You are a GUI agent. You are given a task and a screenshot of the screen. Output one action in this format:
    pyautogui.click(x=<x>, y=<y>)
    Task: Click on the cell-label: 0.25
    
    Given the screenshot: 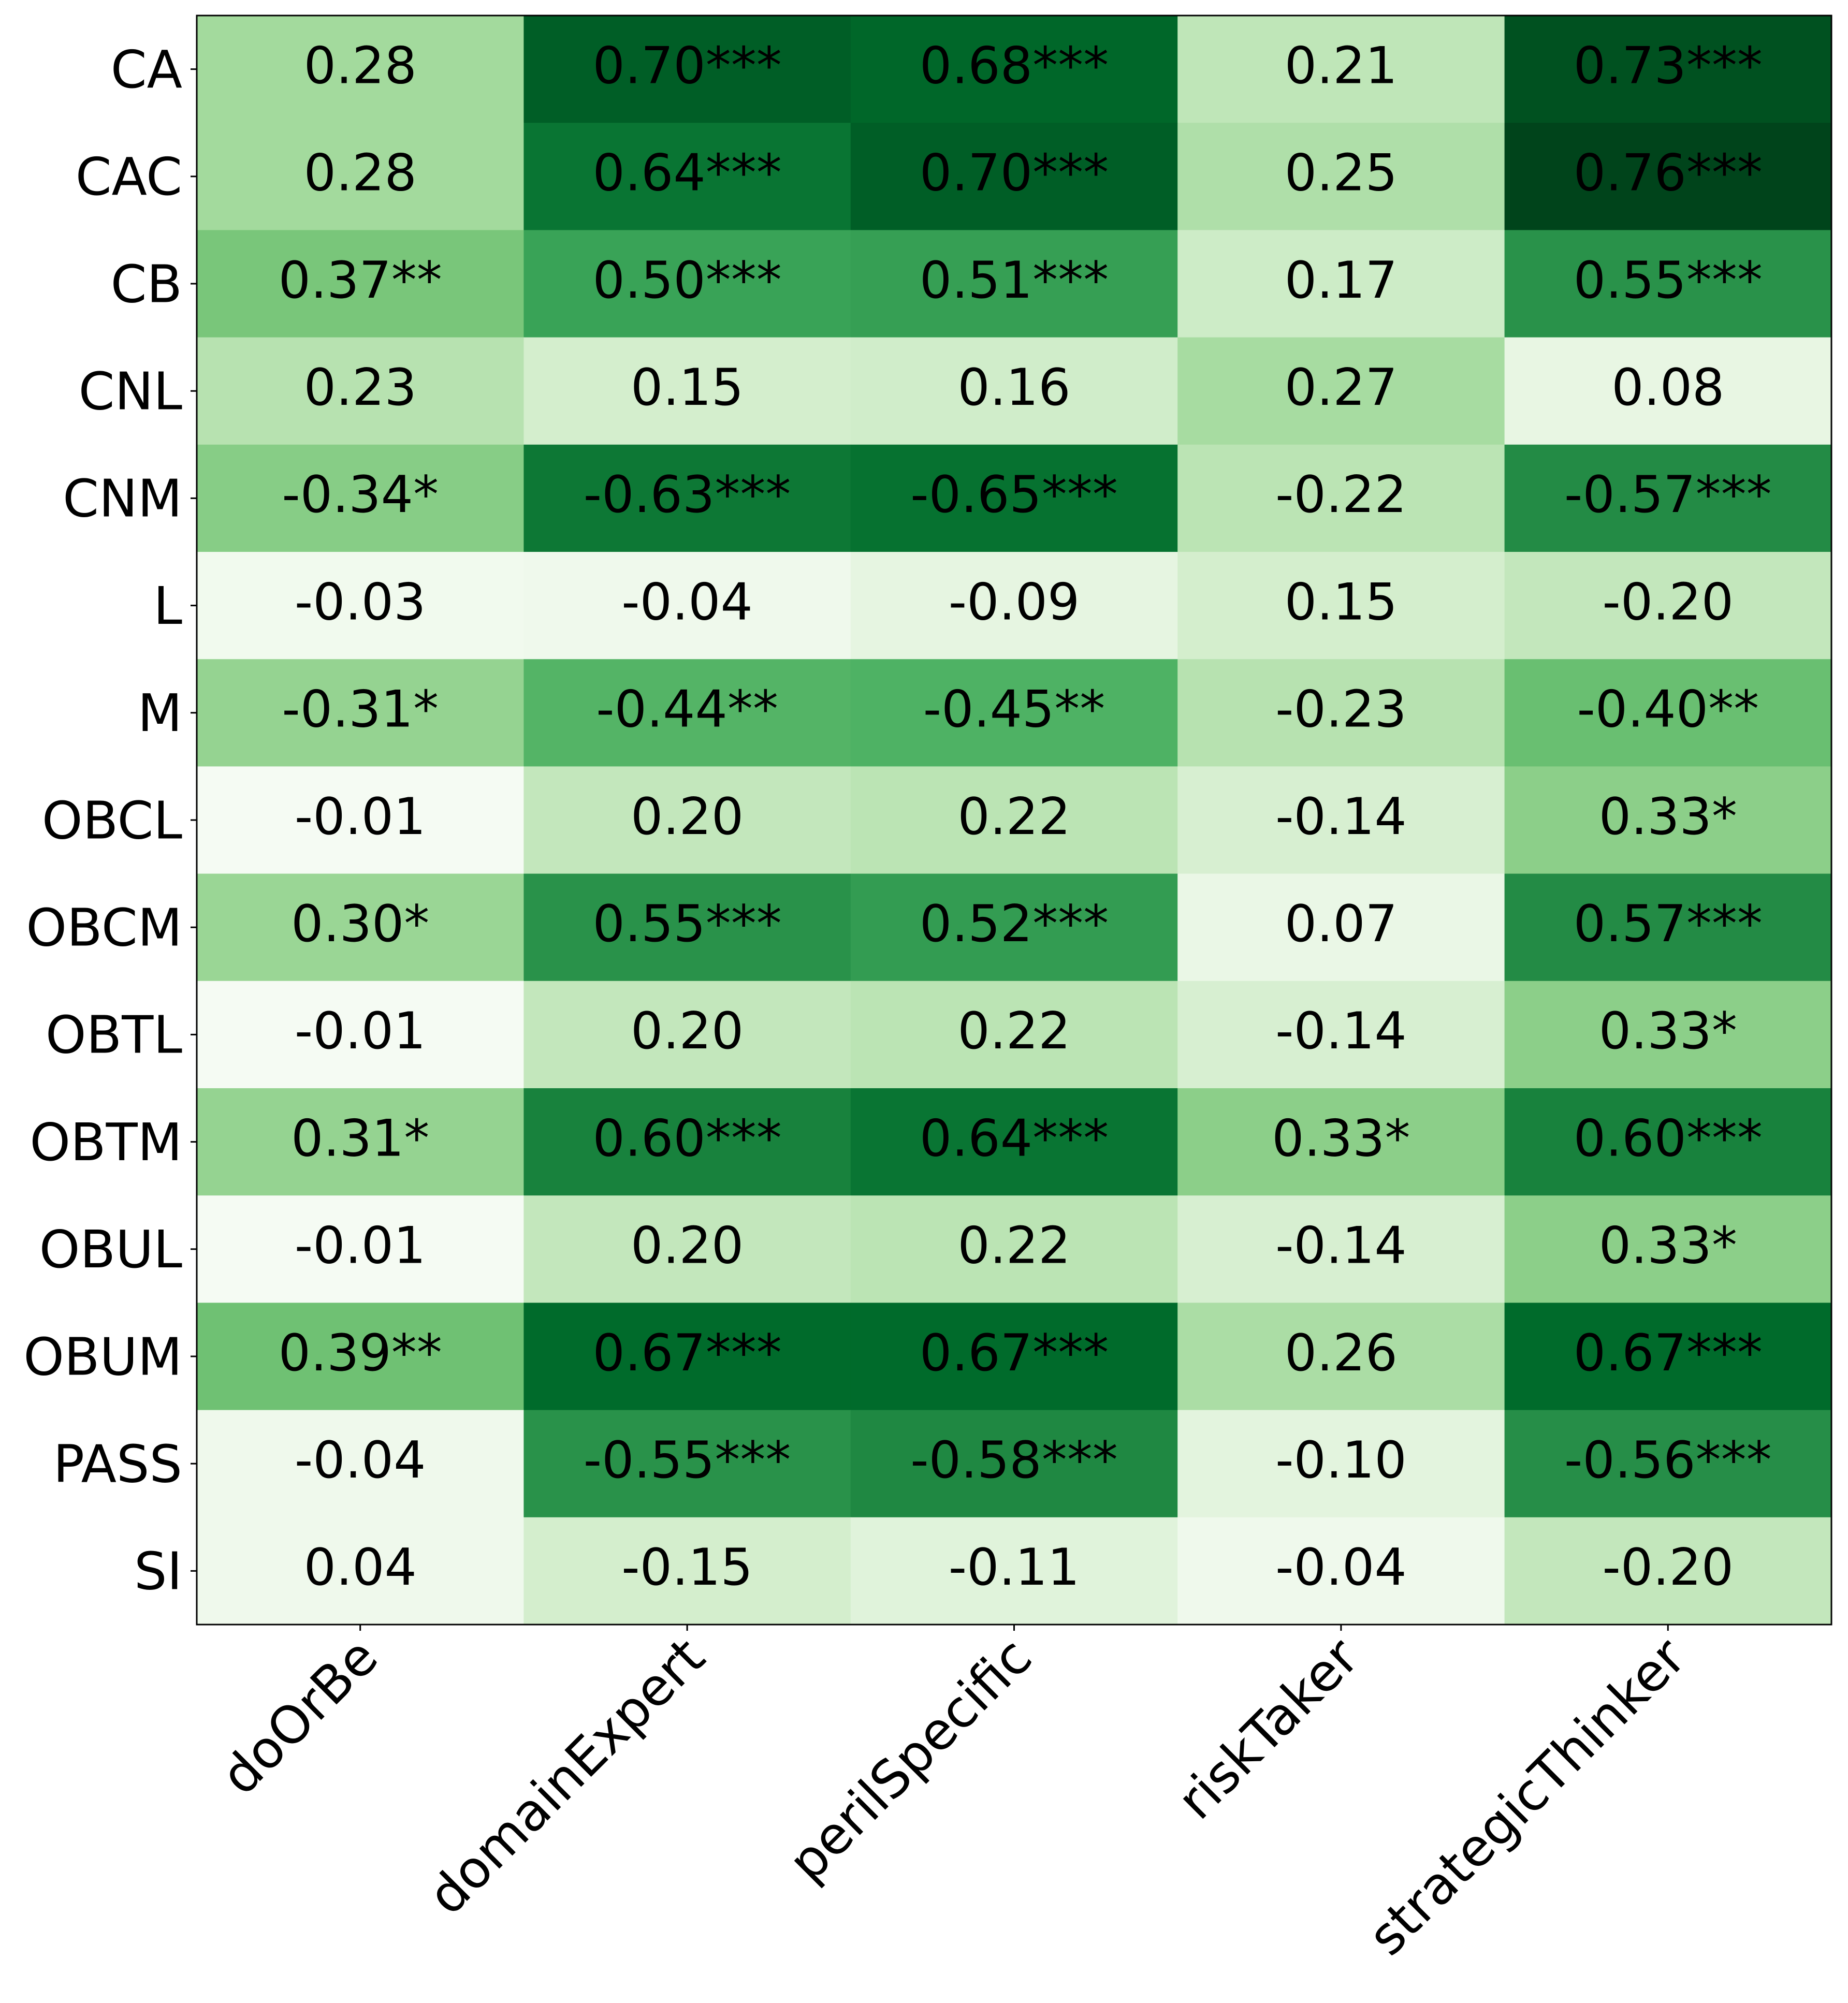 What is the action you would take?
    pyautogui.click(x=1341, y=173)
    